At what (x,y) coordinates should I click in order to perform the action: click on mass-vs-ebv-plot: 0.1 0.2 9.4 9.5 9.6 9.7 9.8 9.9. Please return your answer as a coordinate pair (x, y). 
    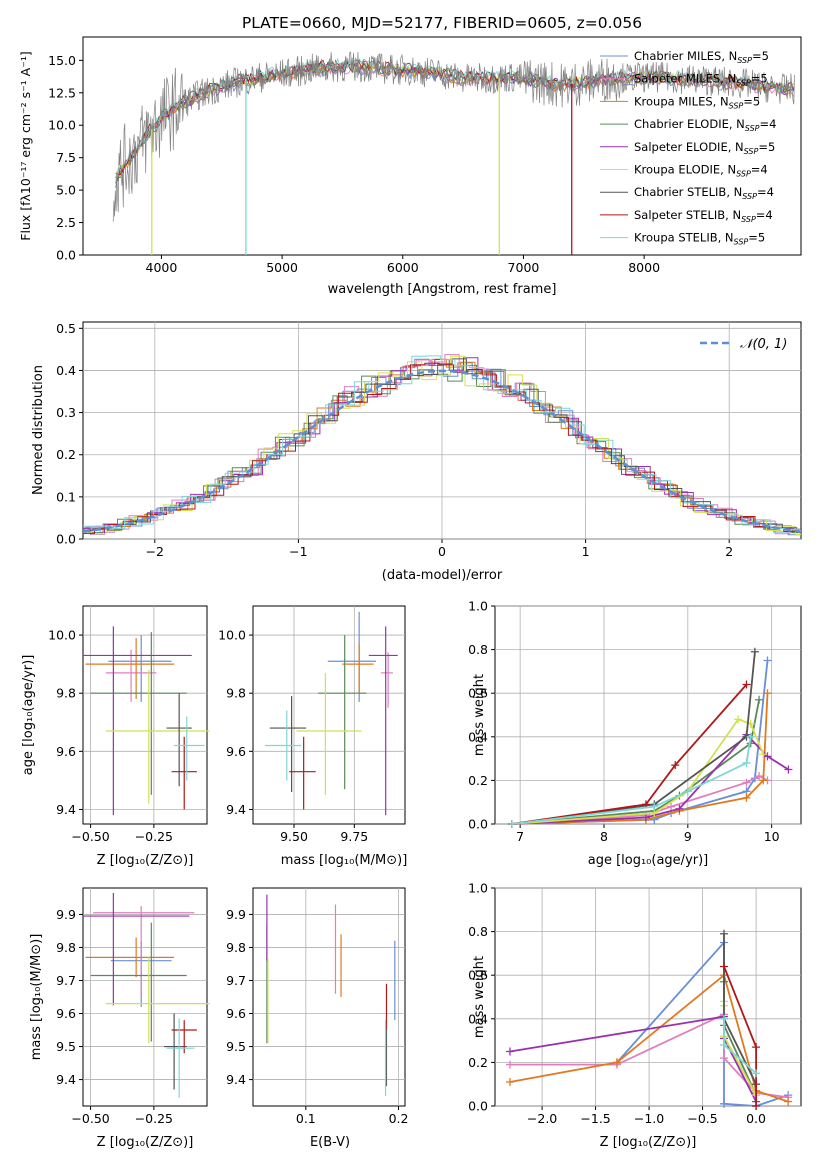
    Looking at the image, I should click on (317, 1007).